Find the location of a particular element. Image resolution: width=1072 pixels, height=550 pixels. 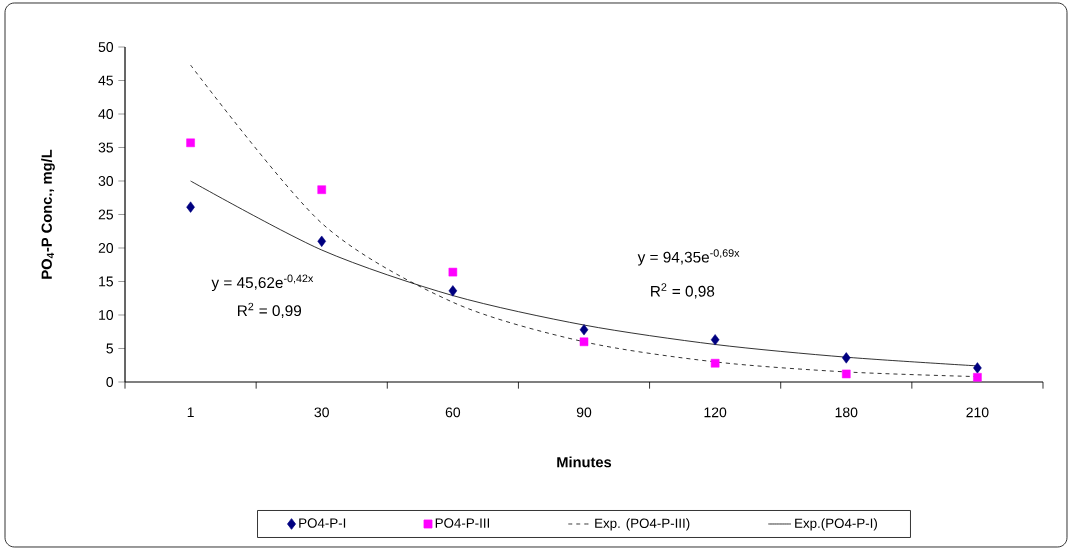

y-tick-label: 30 is located at coordinates (106, 181).